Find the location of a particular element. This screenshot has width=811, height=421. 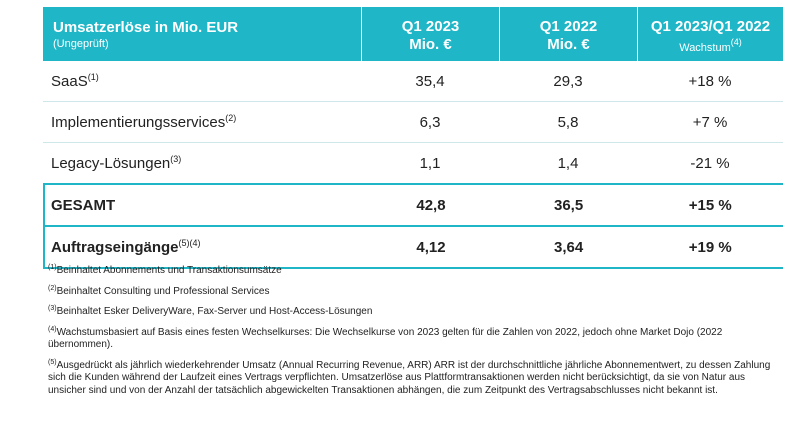

cell-growth: +18 % is located at coordinates (710, 81).